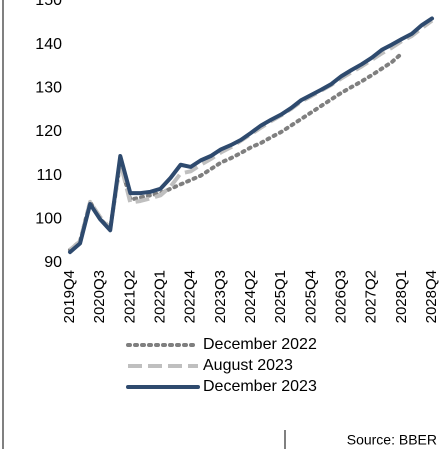 This screenshot has height=449, width=441. Describe the element at coordinates (250, 296) in the screenshot. I see `x-tick-label: 2024Q2` at that location.